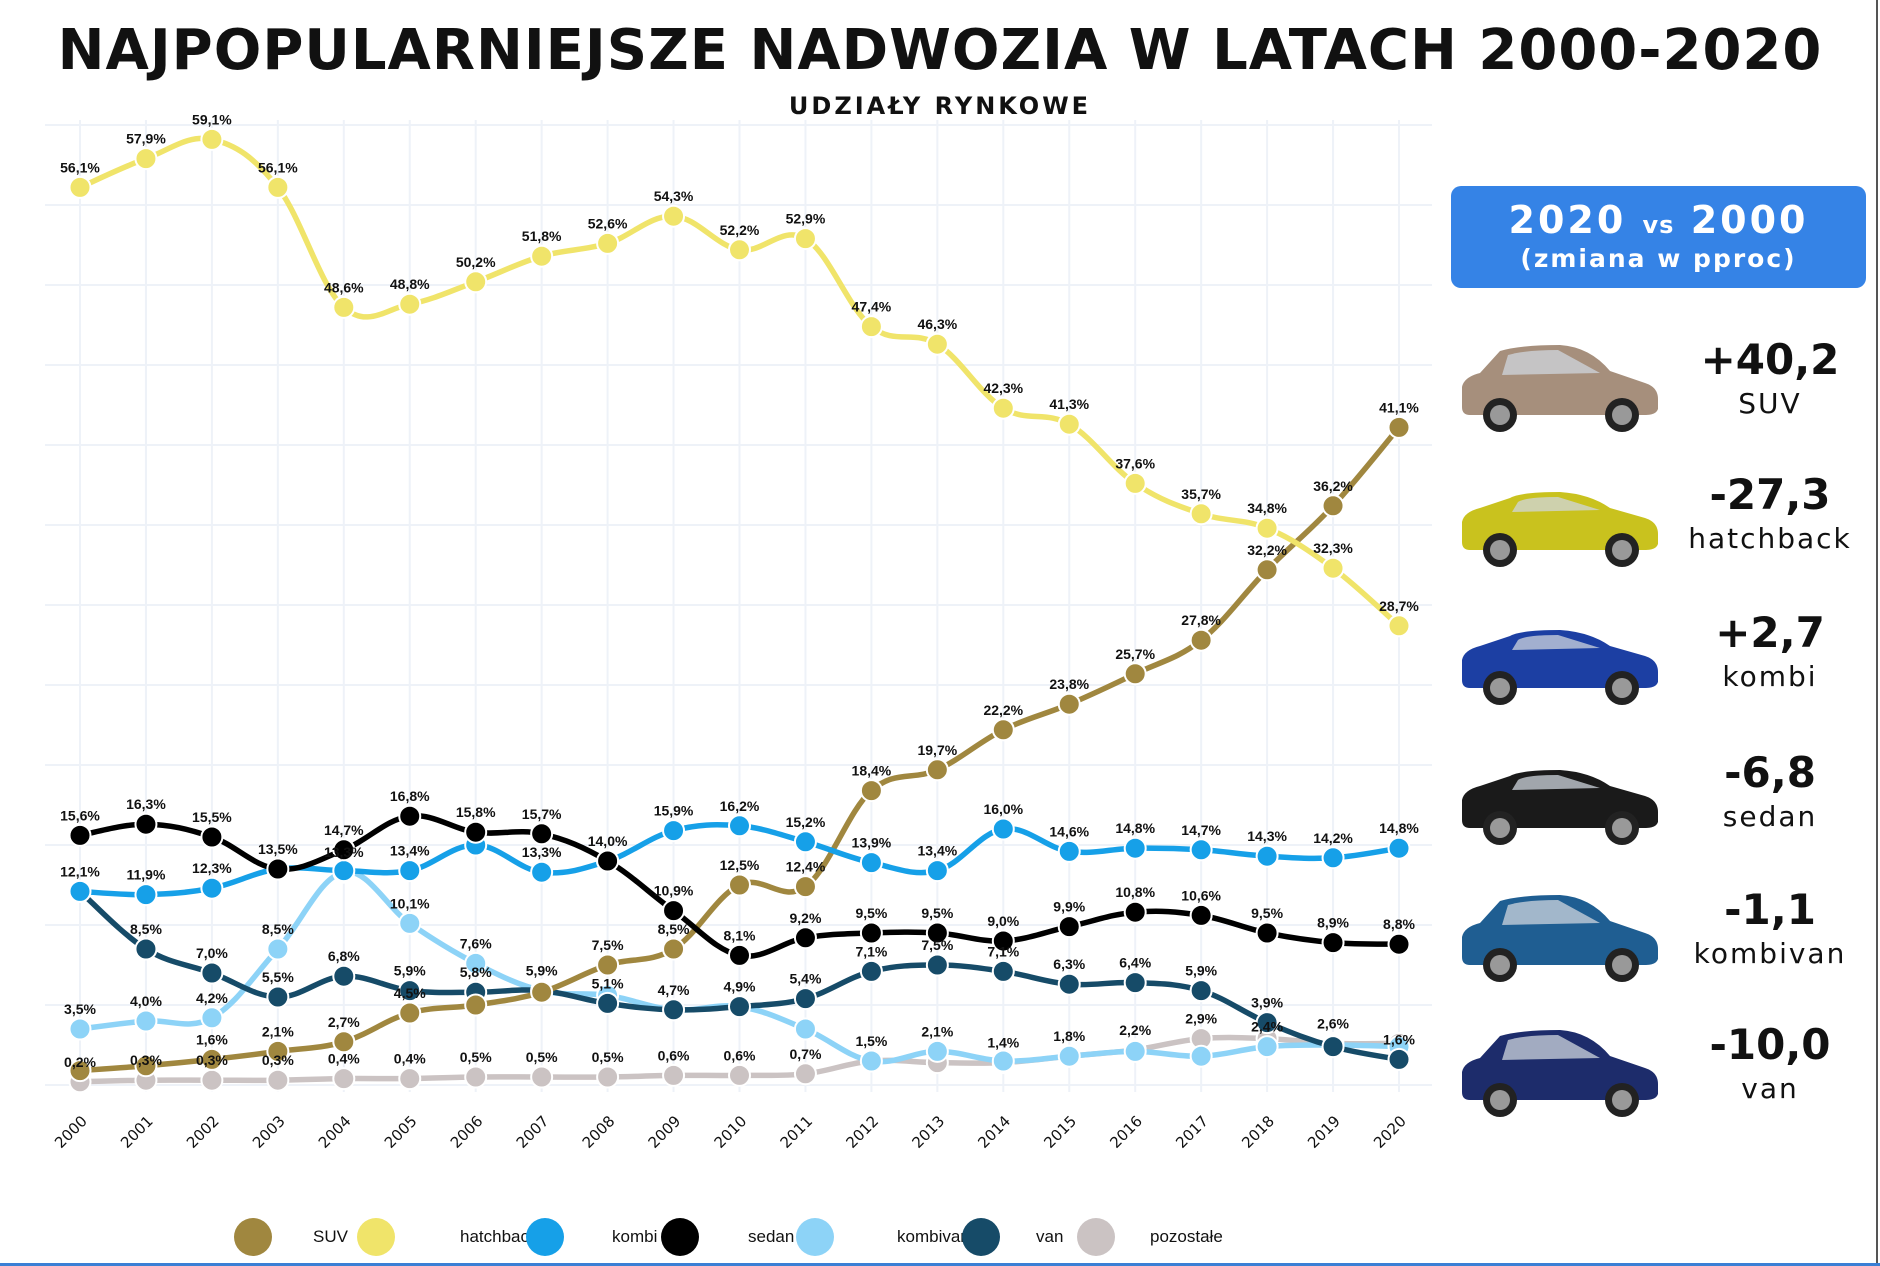 The width and height of the screenshot is (1880, 1266). Describe the element at coordinates (1770, 816) in the screenshot. I see `body-type-name: sedan` at that location.